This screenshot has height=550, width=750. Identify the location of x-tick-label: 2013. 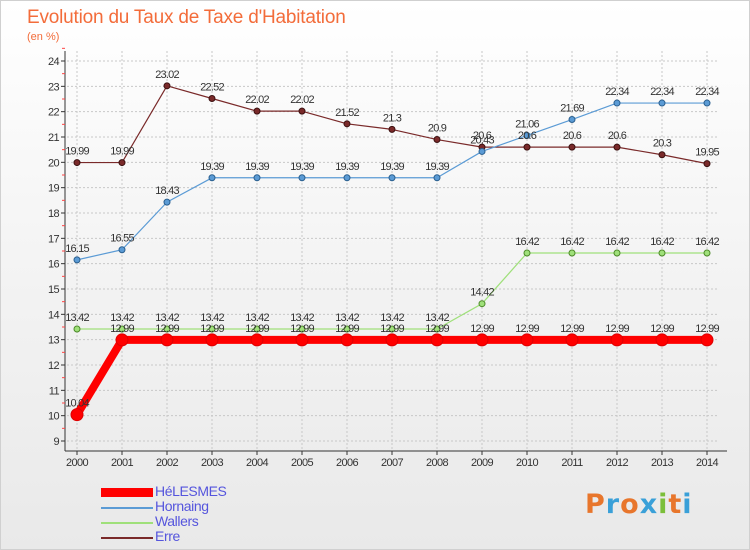
(662, 463).